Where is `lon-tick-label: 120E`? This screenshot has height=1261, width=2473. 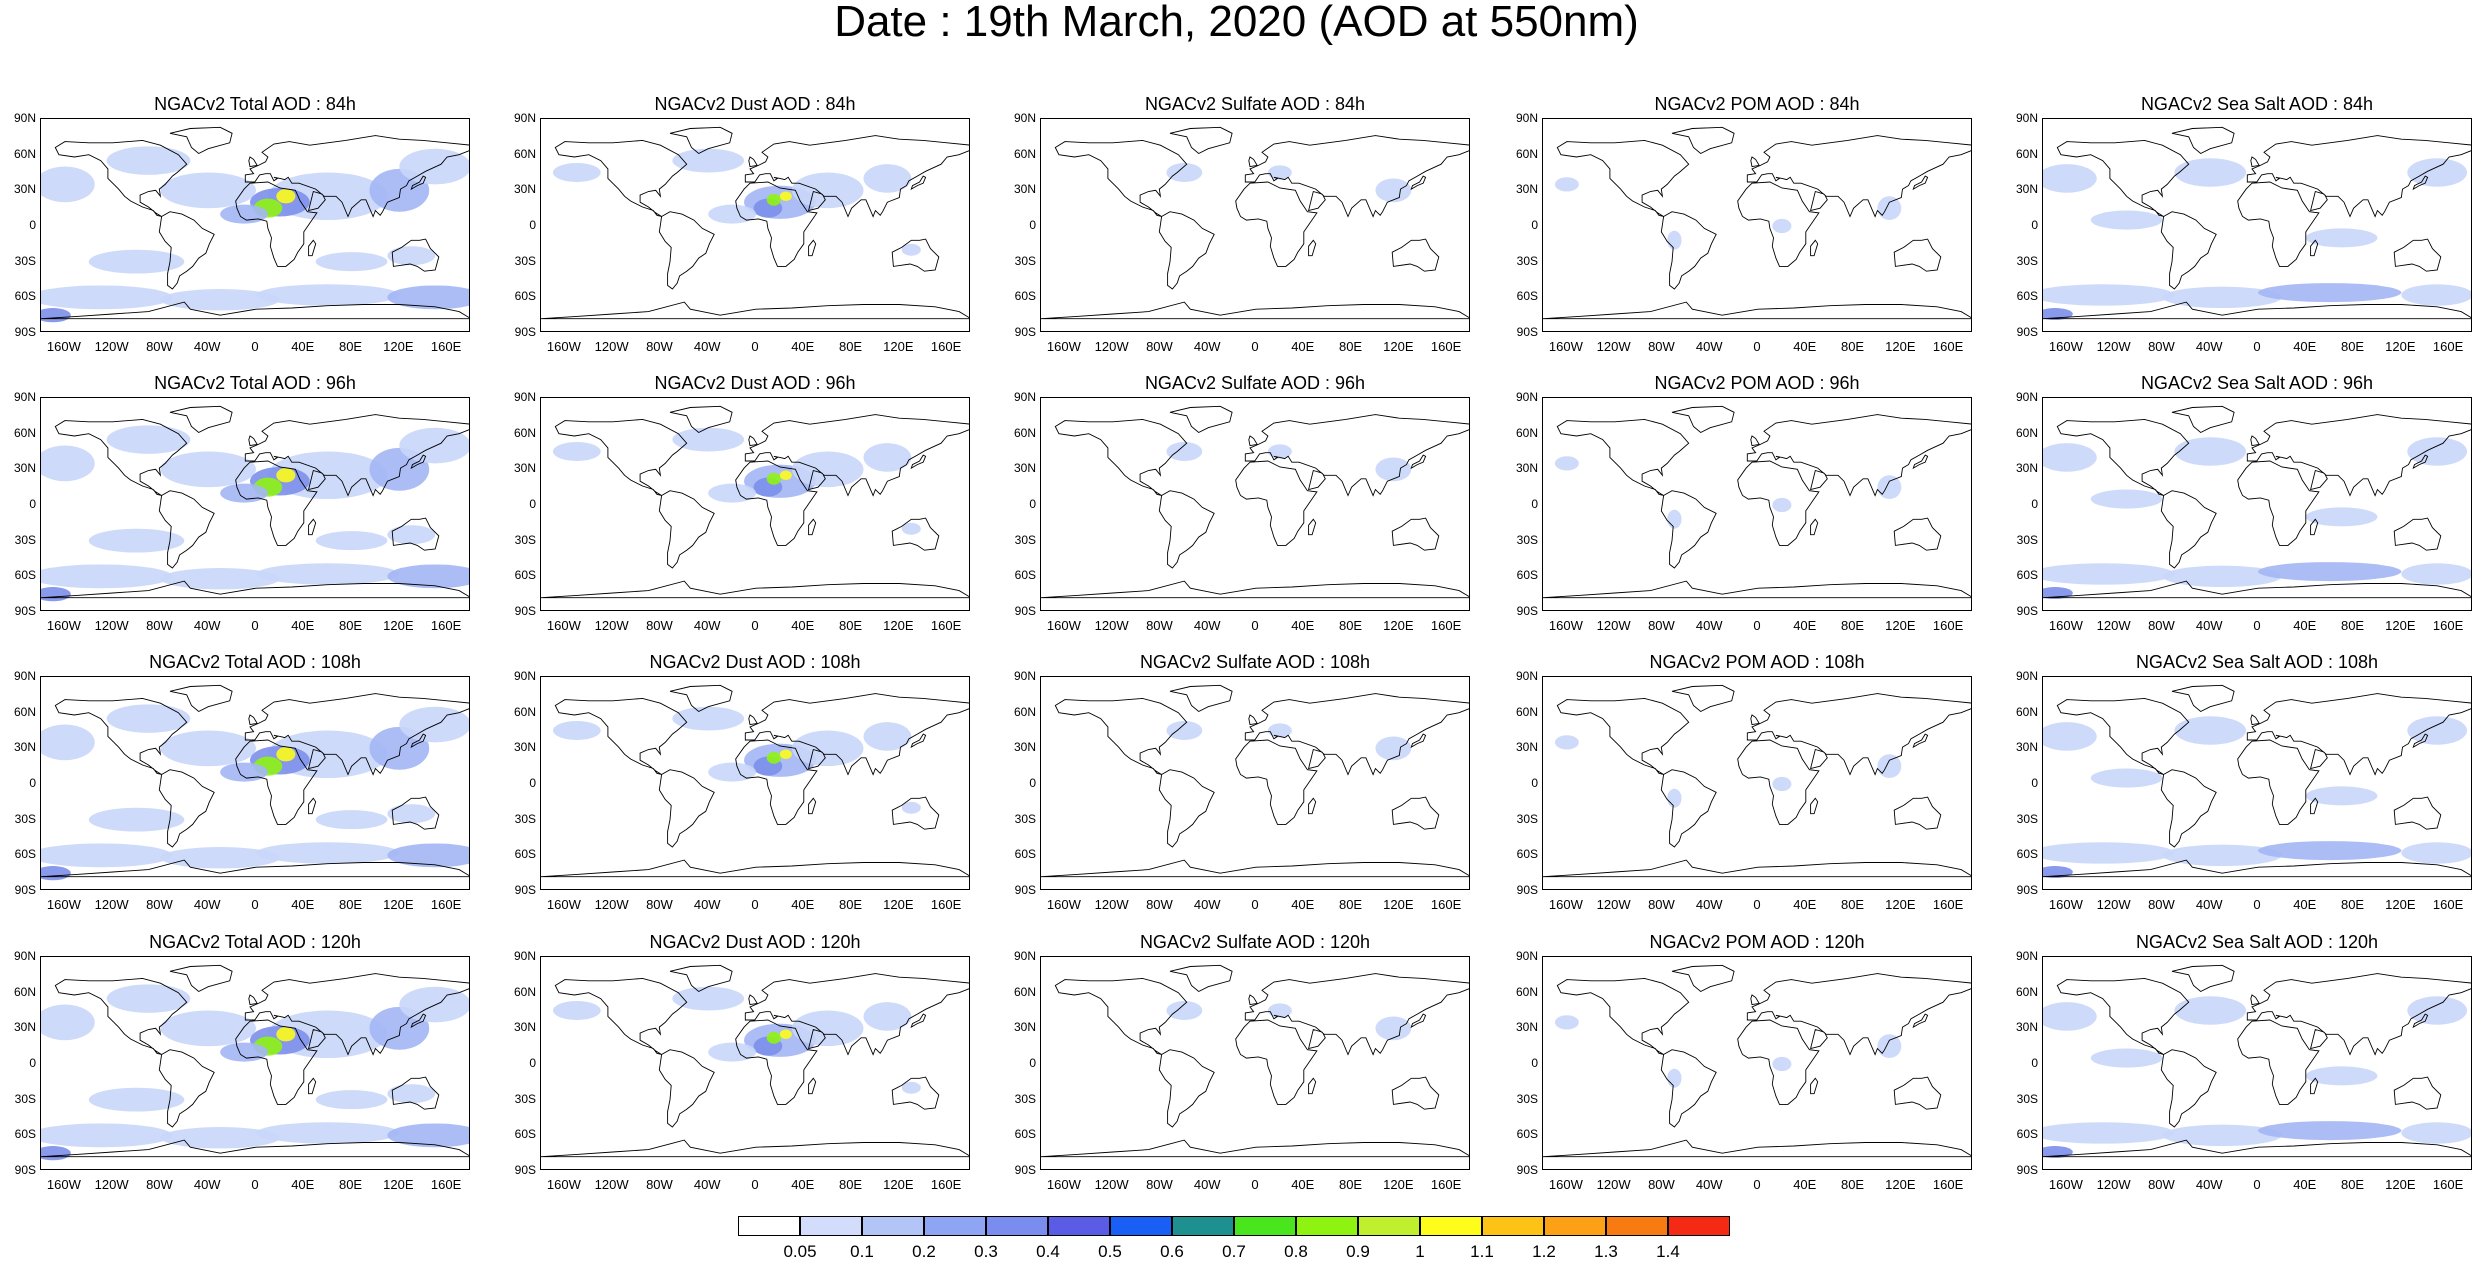 lon-tick-label: 120E is located at coordinates (1398, 346).